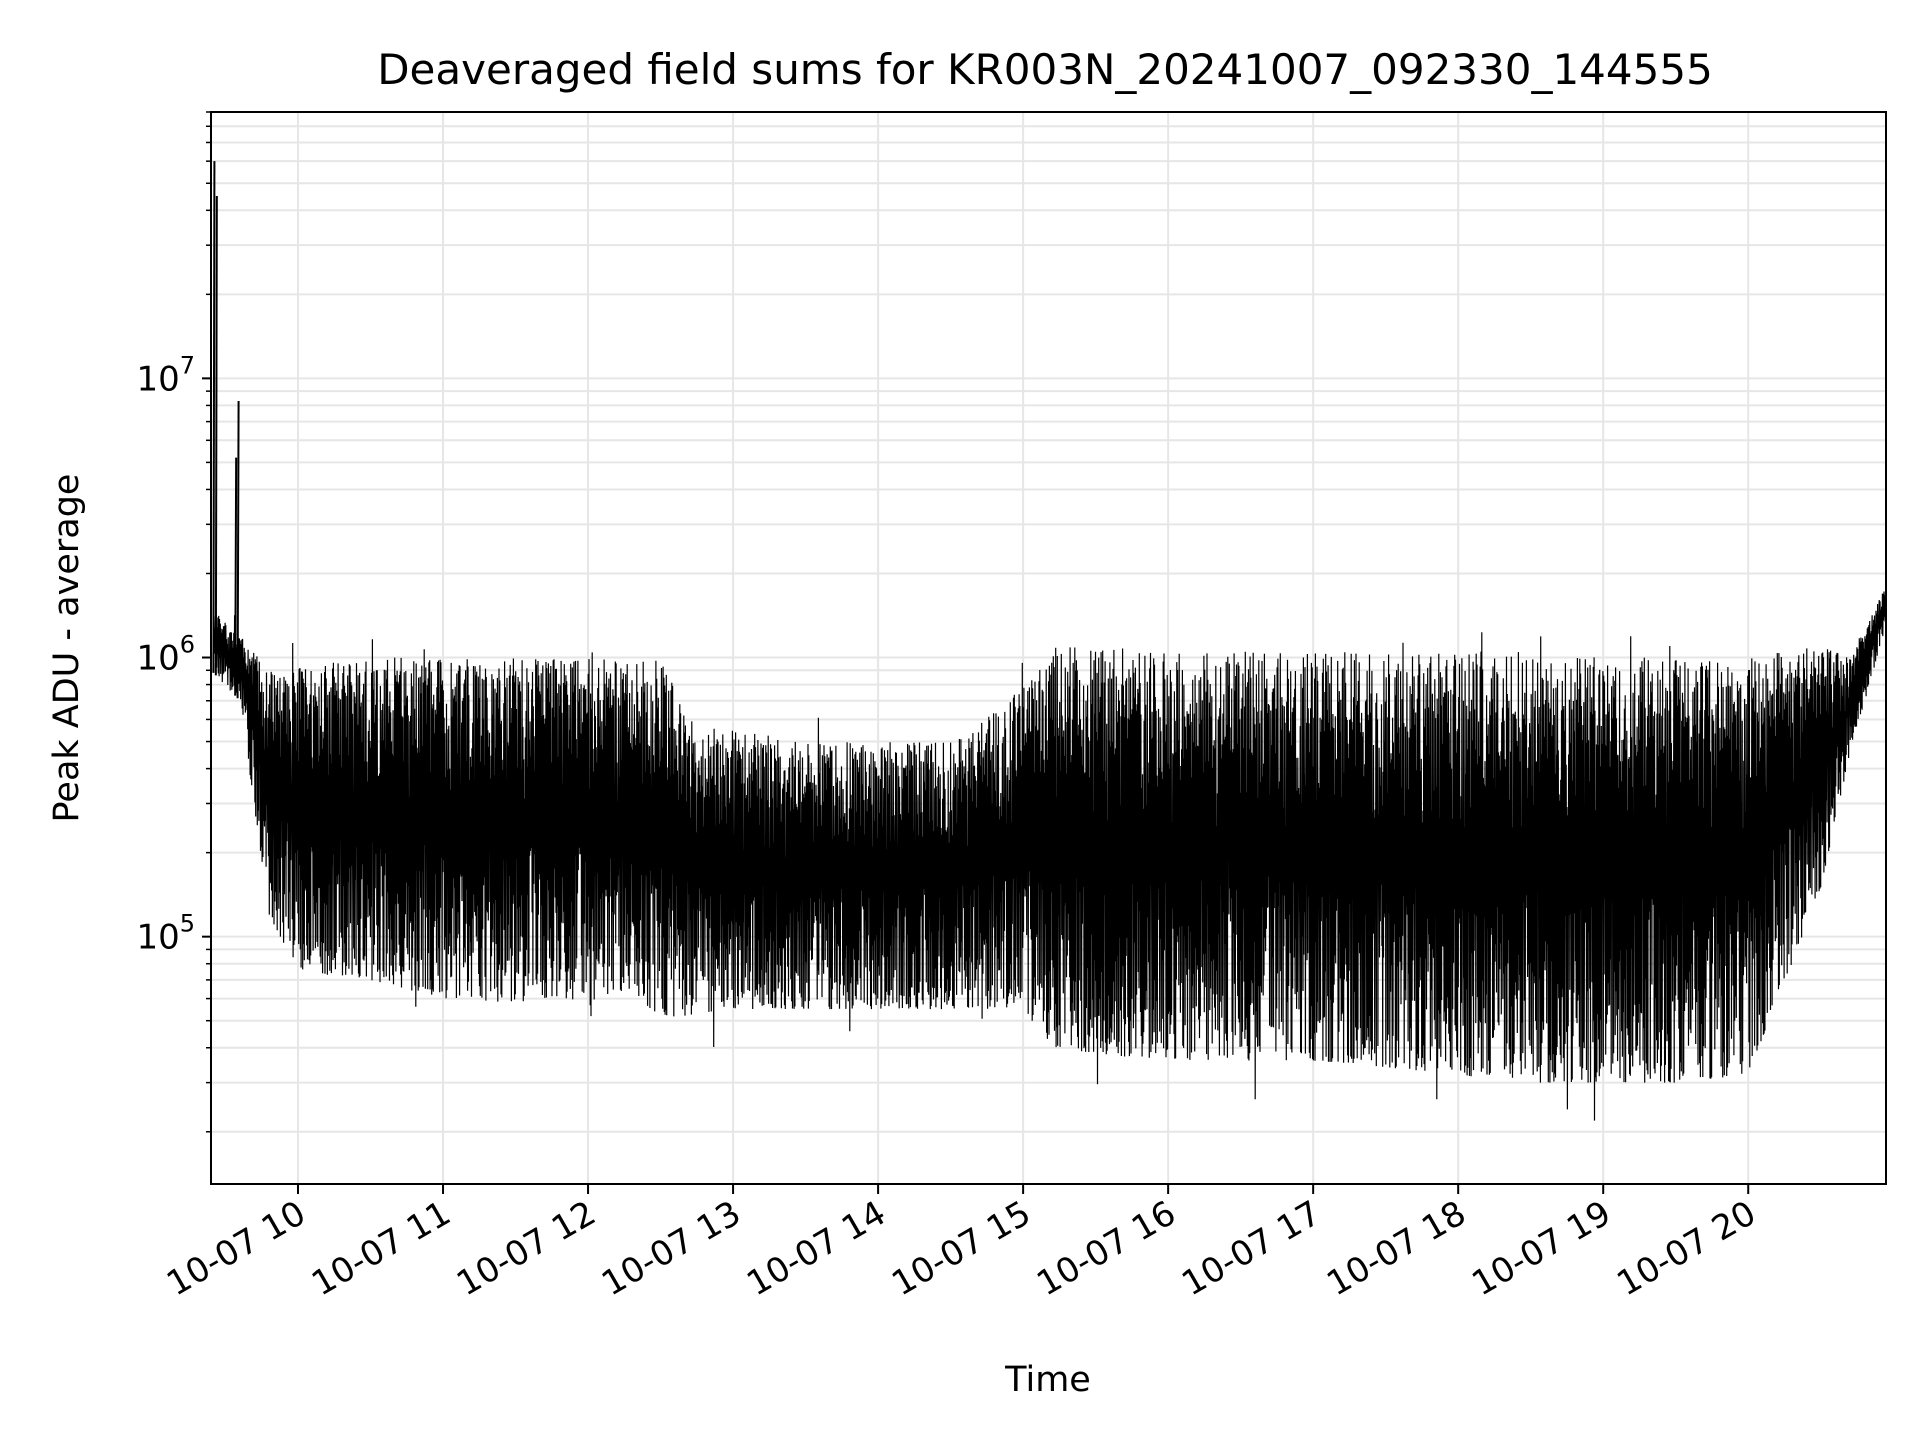 The image size is (1920, 1440). I want to click on x-axis-label: Time, so click(1047, 1380).